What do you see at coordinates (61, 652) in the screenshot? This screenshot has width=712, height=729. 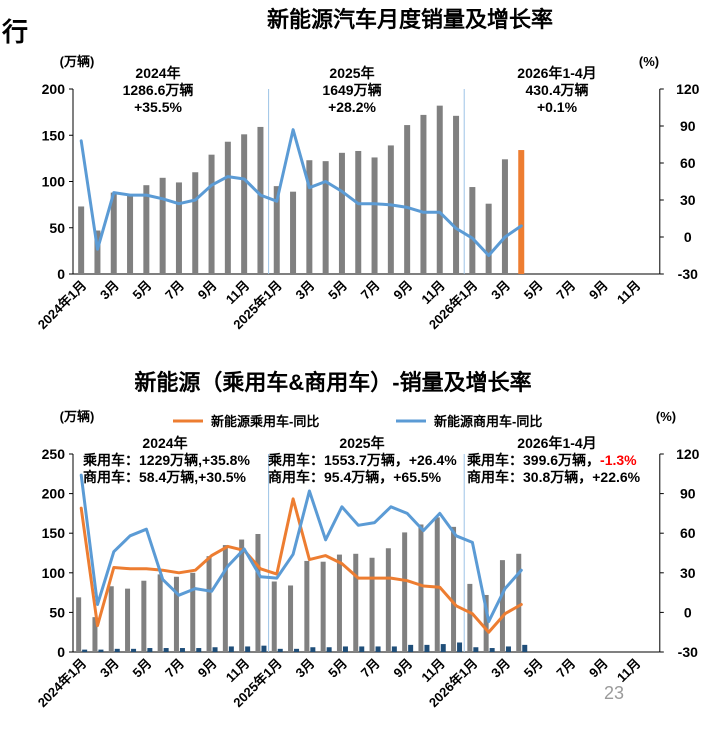 I see `y-tick-label: 0` at bounding box center [61, 652].